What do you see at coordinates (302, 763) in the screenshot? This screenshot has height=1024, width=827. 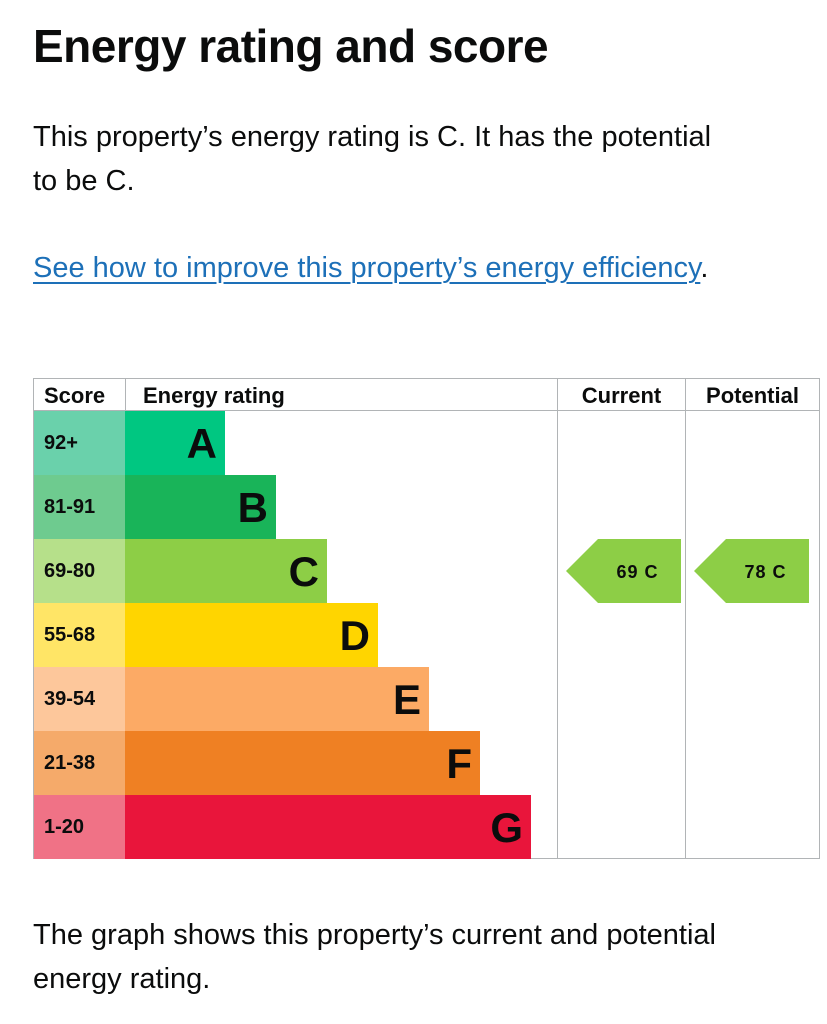 I see `band-bar-f: F` at bounding box center [302, 763].